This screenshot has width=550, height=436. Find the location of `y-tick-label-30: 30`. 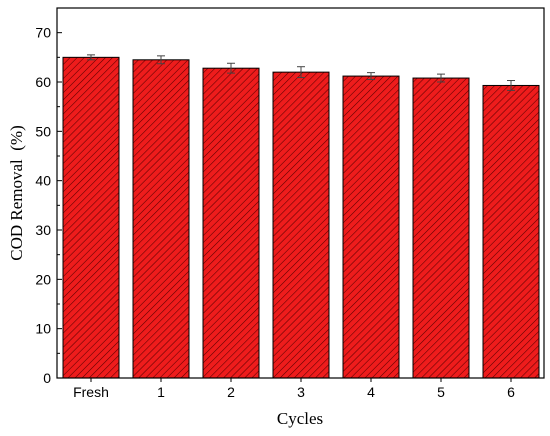

y-tick-label-30: 30 is located at coordinates (43, 230).